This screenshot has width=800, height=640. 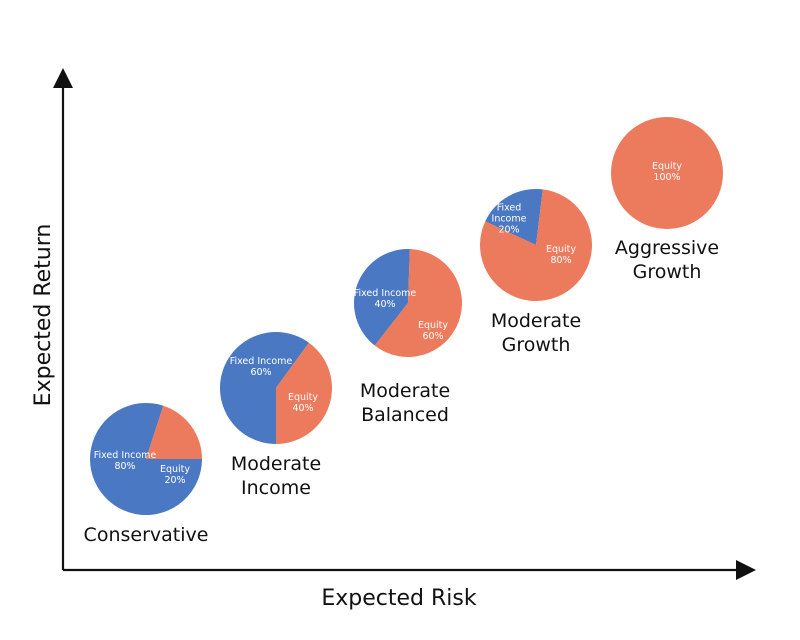 I want to click on profile-label: Income, so click(x=276, y=488).